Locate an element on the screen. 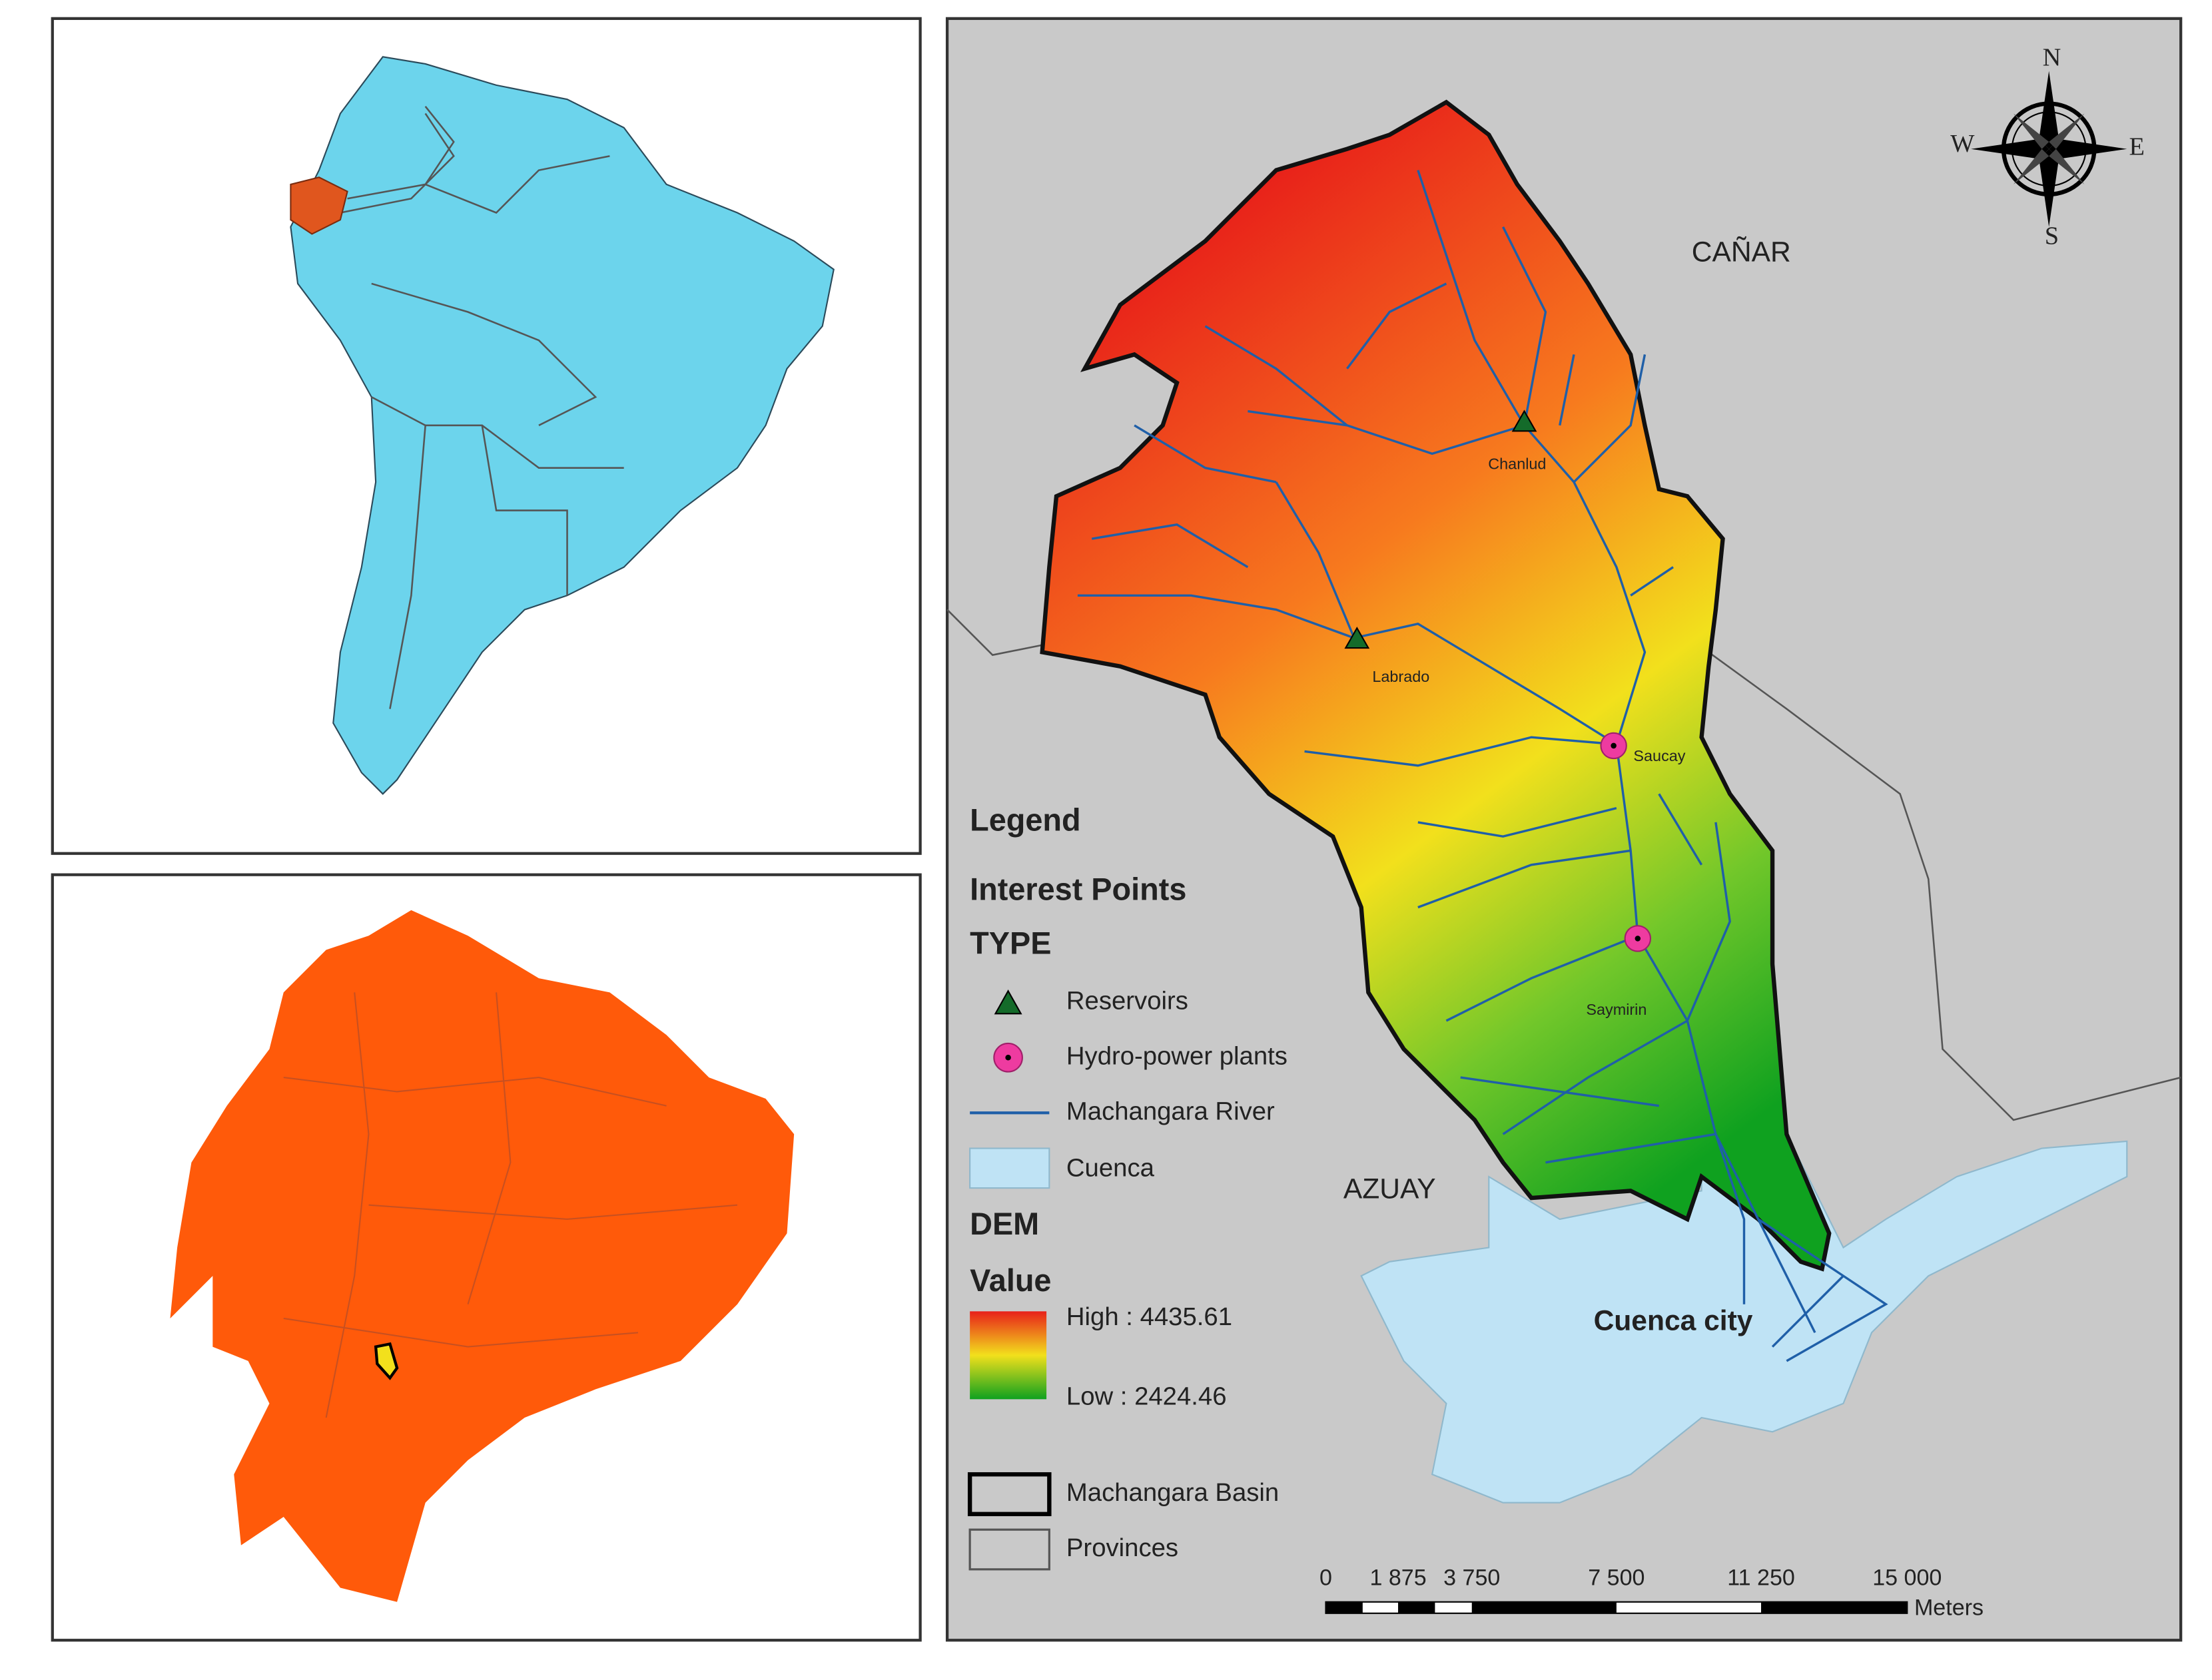 This screenshot has height=1680, width=2212. legend-item: Machangara River is located at coordinates (1170, 1111).